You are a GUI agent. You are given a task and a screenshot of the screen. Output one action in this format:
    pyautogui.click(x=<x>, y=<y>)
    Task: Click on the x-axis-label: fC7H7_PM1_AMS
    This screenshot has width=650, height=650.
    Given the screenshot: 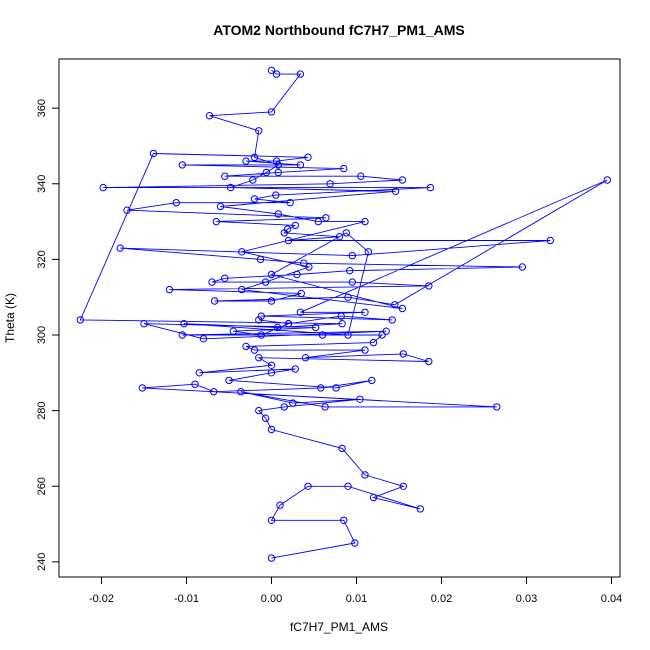 What is the action you would take?
    pyautogui.click(x=339, y=627)
    